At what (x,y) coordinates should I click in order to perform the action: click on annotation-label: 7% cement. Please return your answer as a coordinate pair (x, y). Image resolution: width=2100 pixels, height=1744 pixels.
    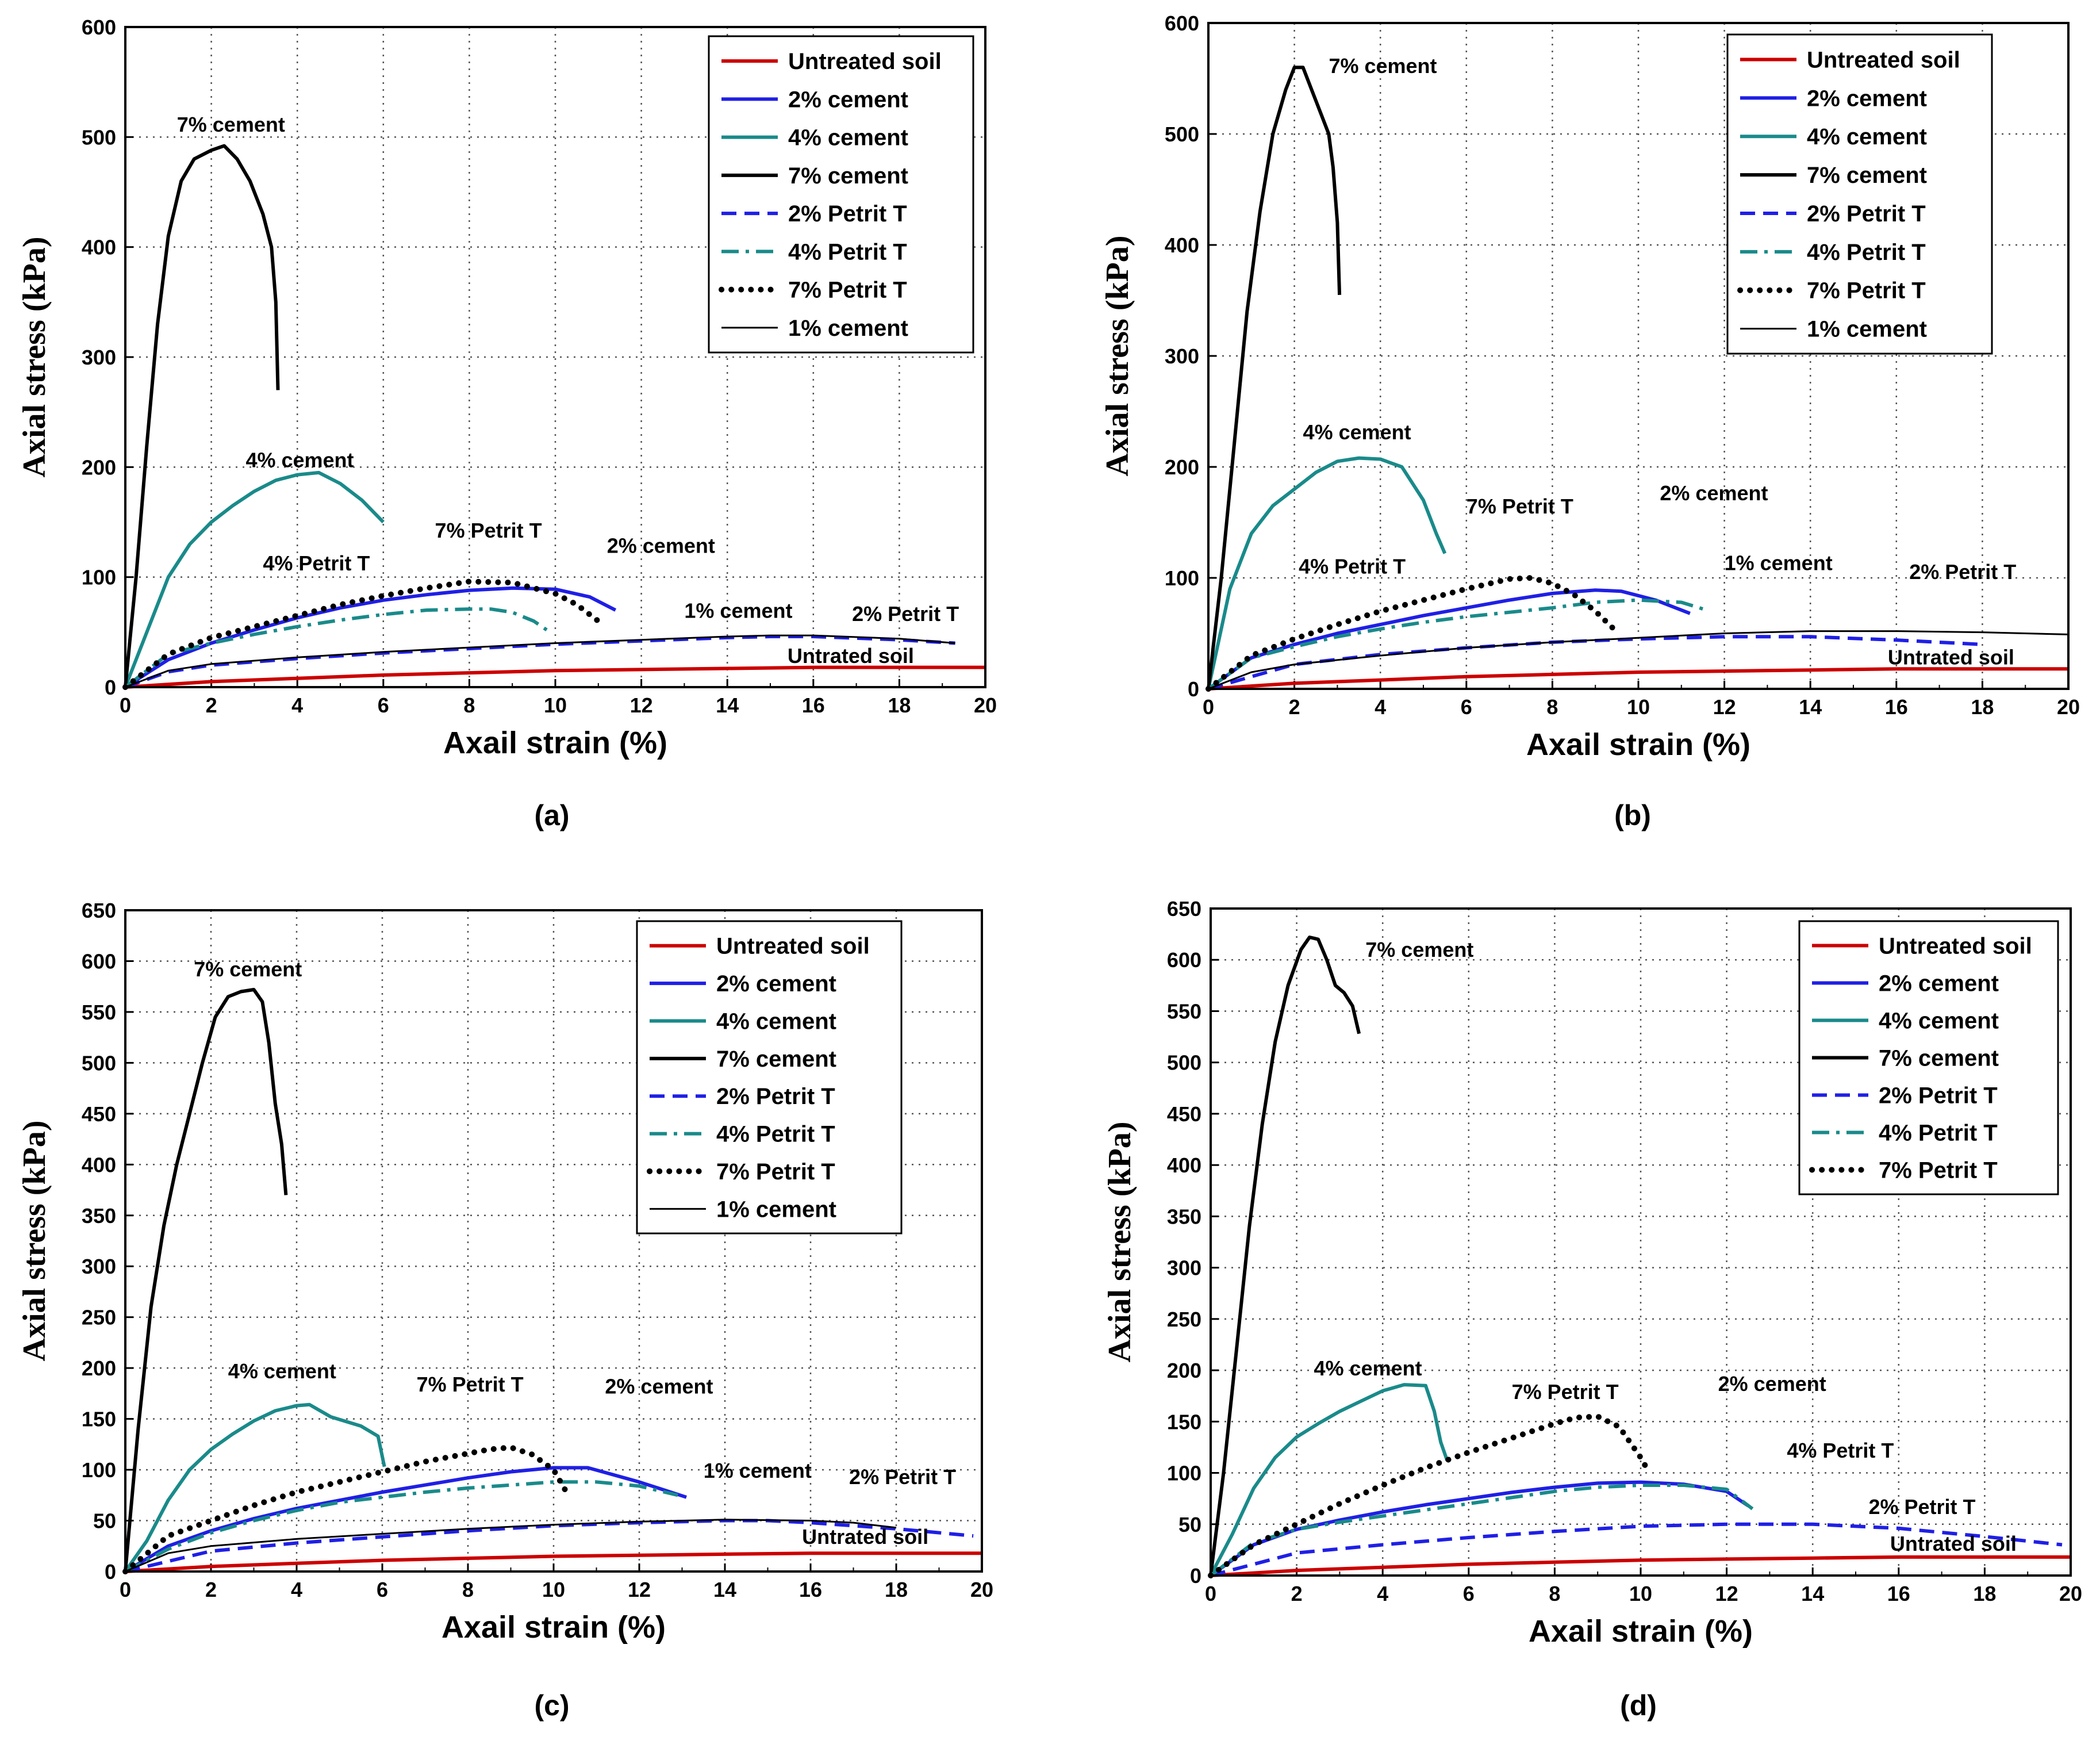
    Looking at the image, I should click on (1383, 66).